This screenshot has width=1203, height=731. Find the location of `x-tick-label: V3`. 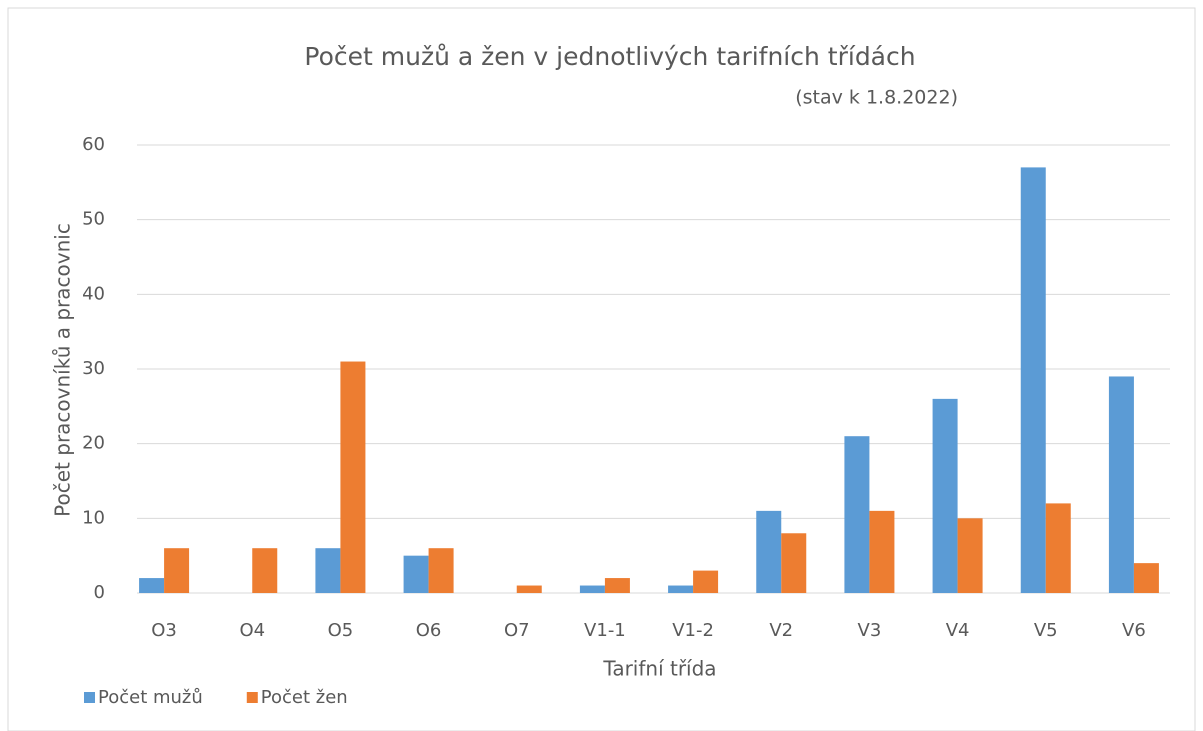

x-tick-label: V3 is located at coordinates (870, 630).